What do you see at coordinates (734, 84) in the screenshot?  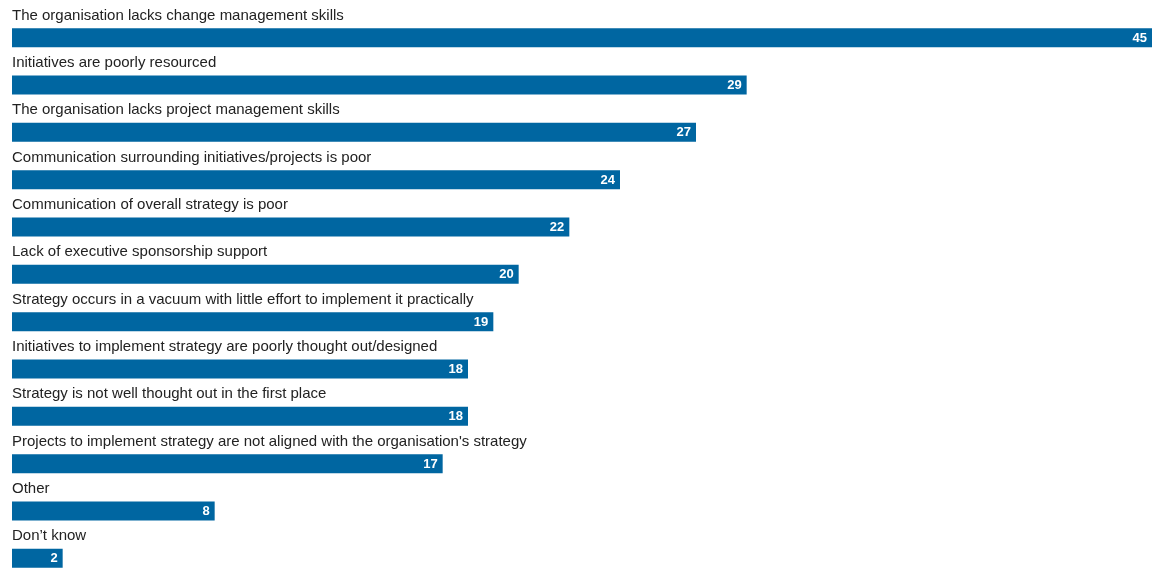 I see `data-label: 29` at bounding box center [734, 84].